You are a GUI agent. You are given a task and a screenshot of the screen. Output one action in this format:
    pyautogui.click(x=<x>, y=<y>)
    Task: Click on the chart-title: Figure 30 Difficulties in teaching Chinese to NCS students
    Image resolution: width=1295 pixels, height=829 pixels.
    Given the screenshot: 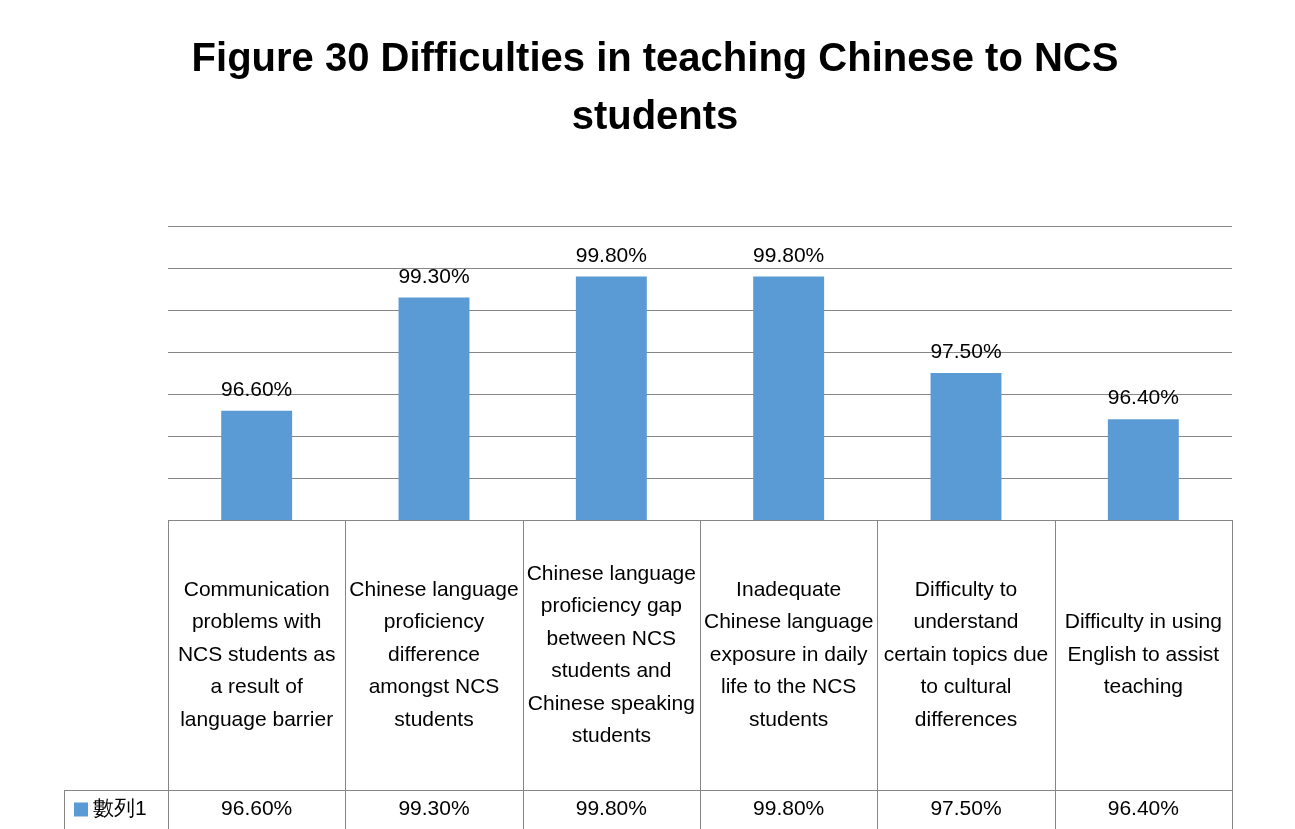 What is the action you would take?
    pyautogui.click(x=655, y=86)
    